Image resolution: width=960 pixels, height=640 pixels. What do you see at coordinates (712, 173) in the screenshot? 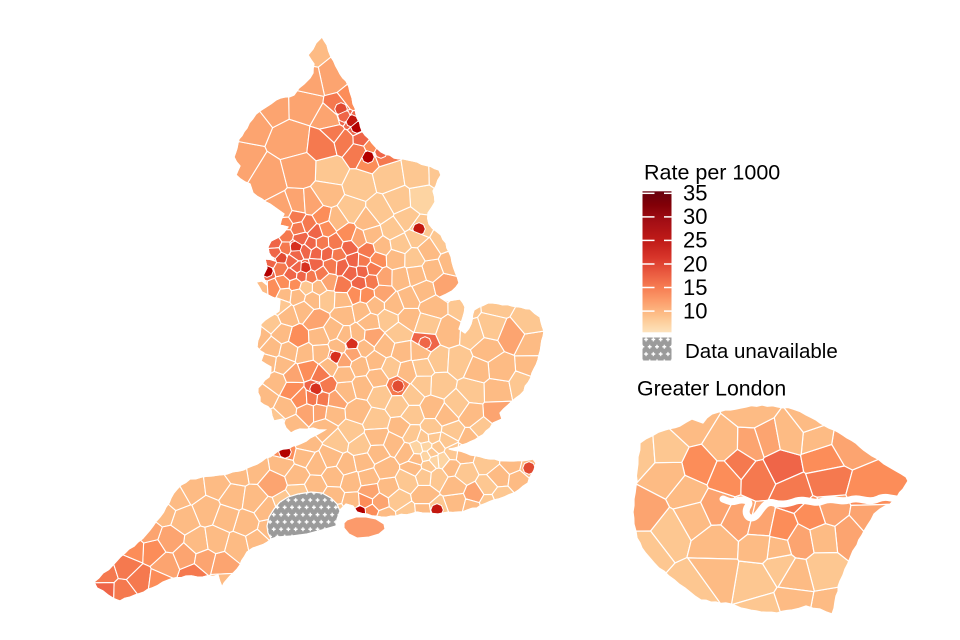
I see `svg-text: Rate per 1000` at bounding box center [712, 173].